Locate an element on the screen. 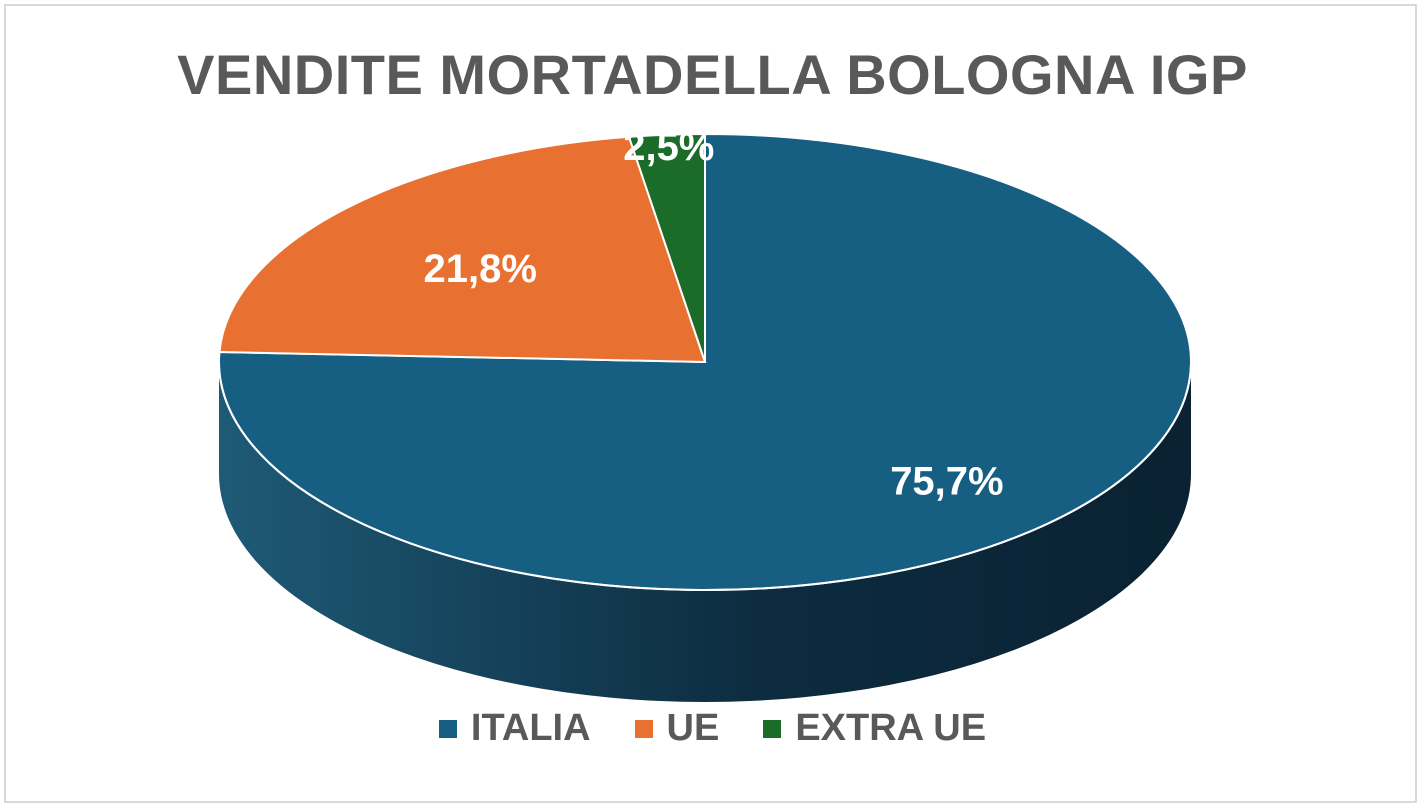 The height and width of the screenshot is (811, 1425). legend-label-italia: ITALIA is located at coordinates (530, 728).